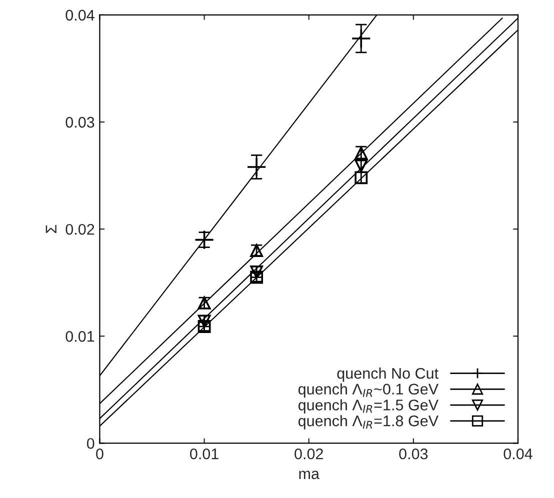 Image resolution: width=554 pixels, height=498 pixels. What do you see at coordinates (309, 475) in the screenshot?
I see `x-axis-title: ma` at bounding box center [309, 475].